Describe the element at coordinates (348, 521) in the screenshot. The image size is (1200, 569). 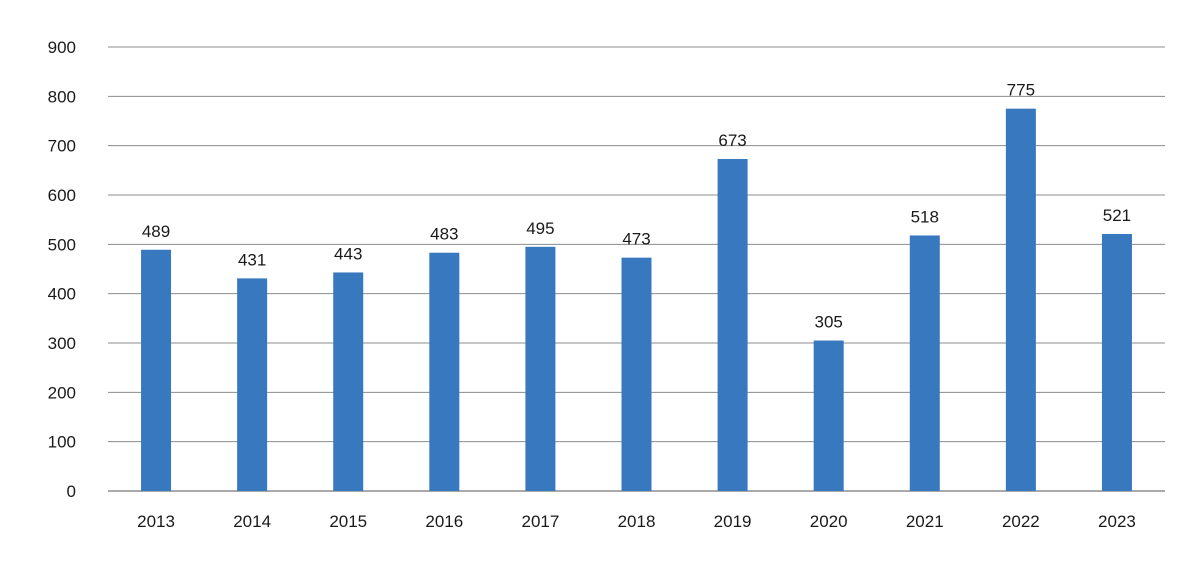
I see `x-tick-label-2015: 2015` at that location.